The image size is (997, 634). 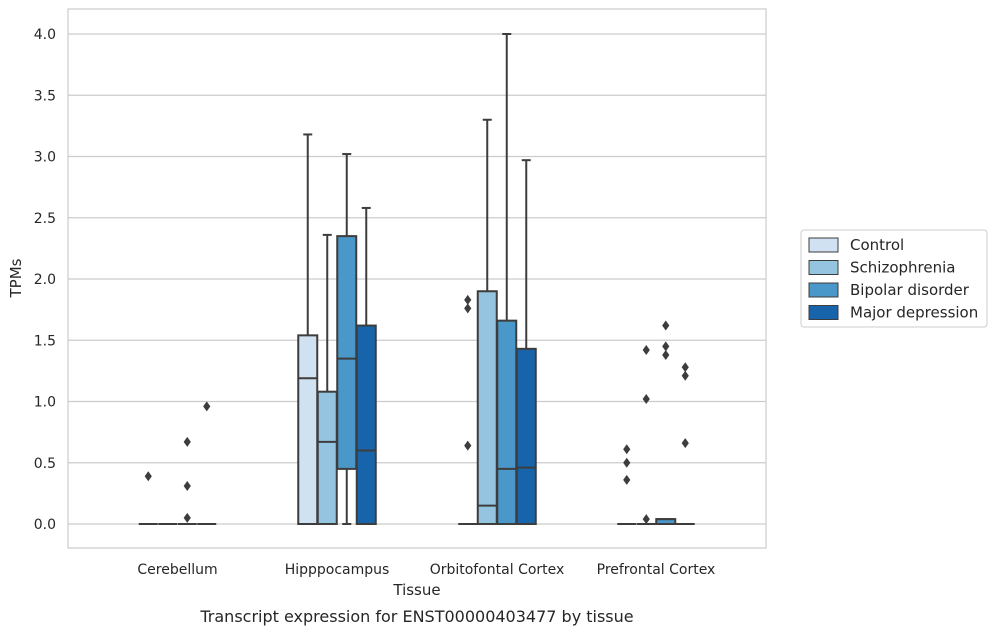 What do you see at coordinates (914, 313) in the screenshot?
I see `legend-label: Major depression` at bounding box center [914, 313].